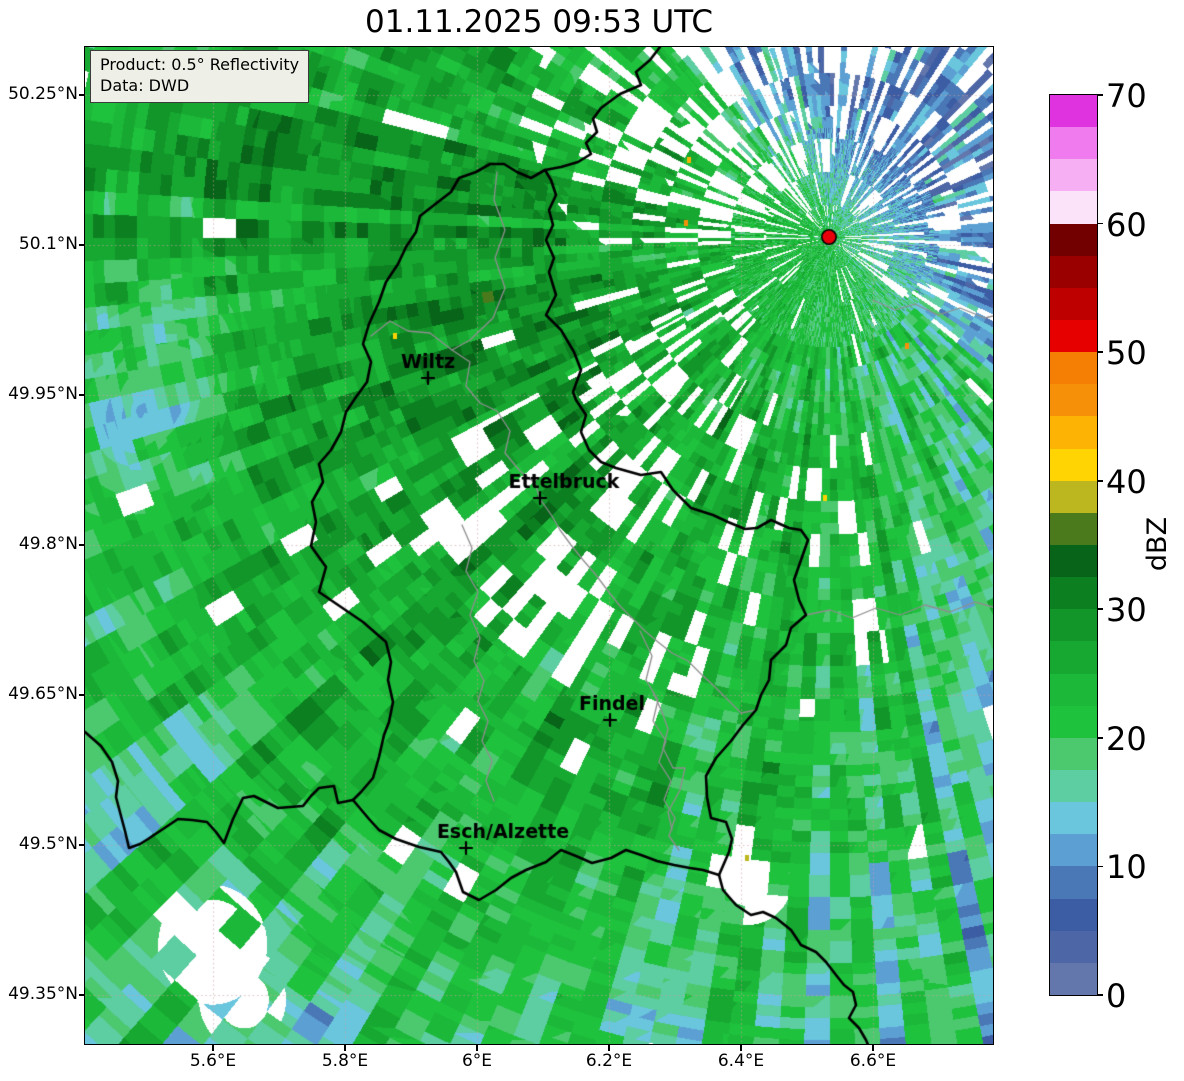  I want to click on y-tick-label: 49.5°N, so click(48, 844).